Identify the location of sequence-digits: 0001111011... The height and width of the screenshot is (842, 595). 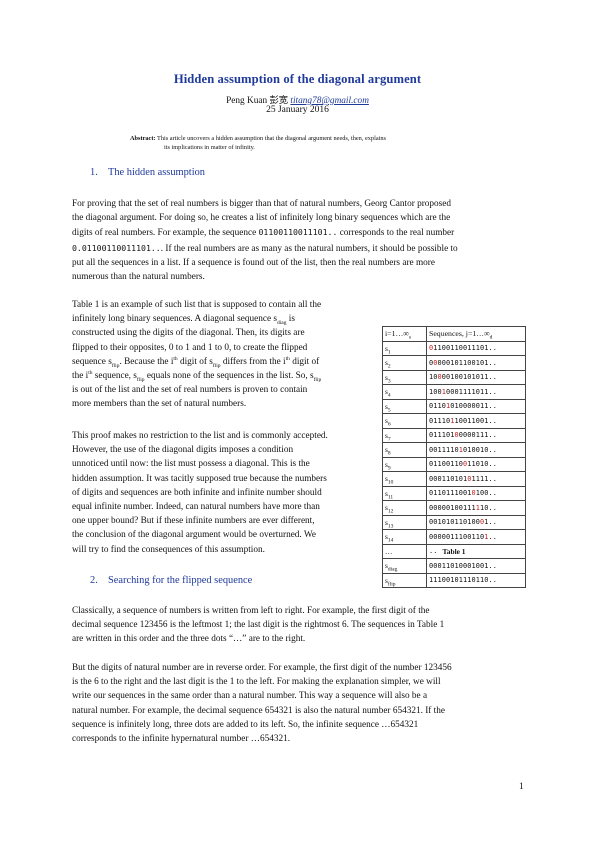
(471, 391).